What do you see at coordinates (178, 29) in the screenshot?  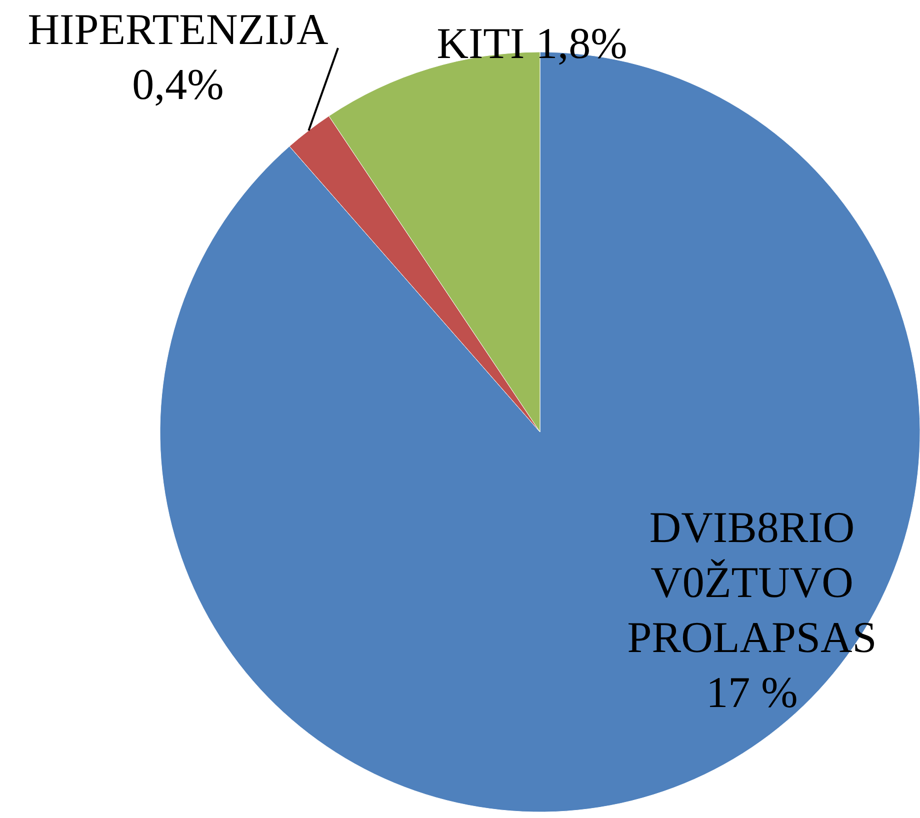 I see `slice-label: HIPERTENZIJA` at bounding box center [178, 29].